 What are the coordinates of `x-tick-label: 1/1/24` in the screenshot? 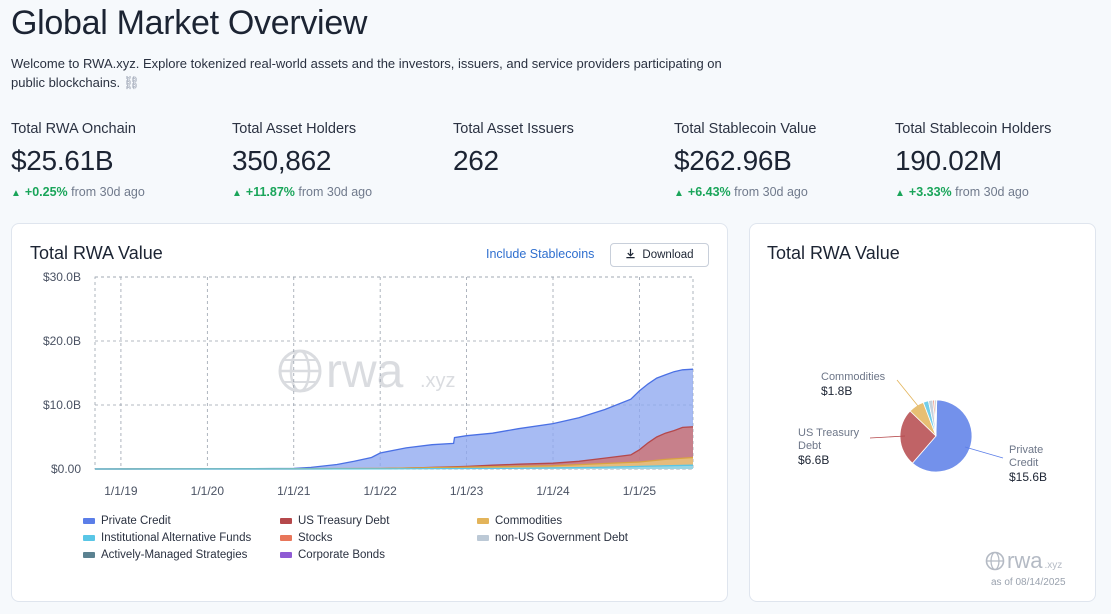 It's located at (553, 491).